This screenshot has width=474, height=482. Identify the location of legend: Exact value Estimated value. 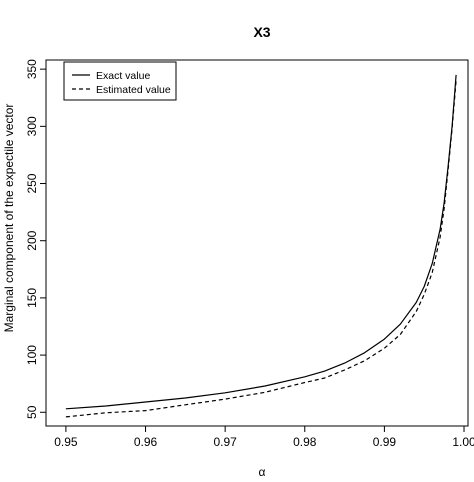
(120, 81).